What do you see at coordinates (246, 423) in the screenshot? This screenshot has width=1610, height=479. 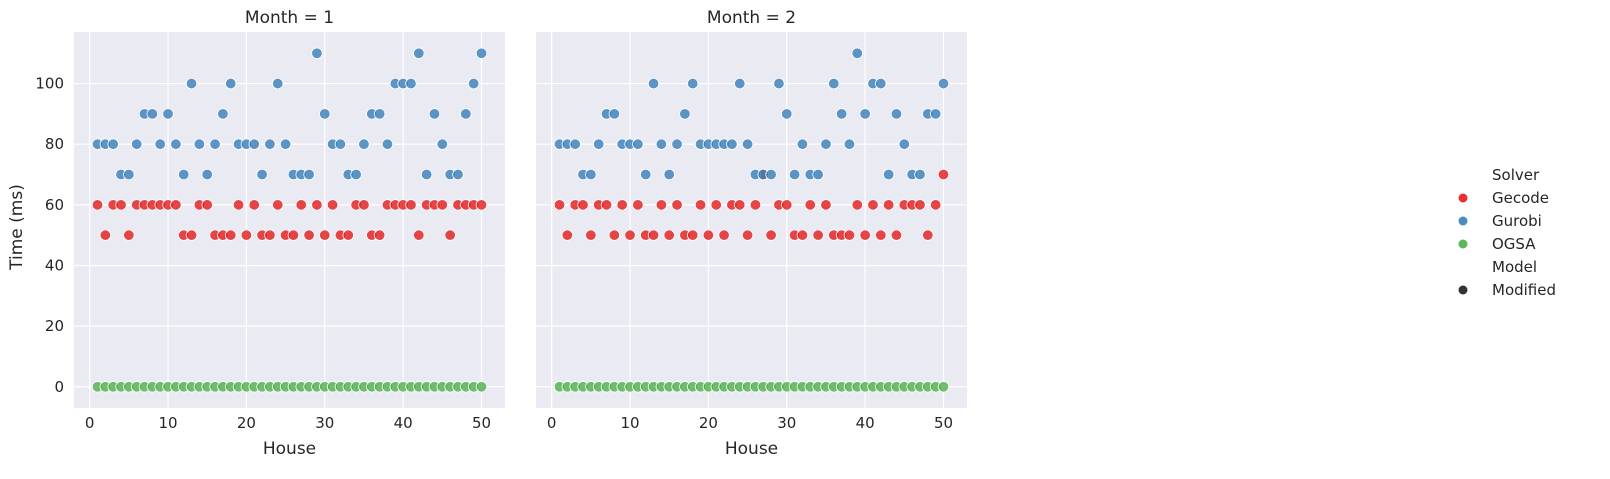 I see `x-tick-label: 20` at bounding box center [246, 423].